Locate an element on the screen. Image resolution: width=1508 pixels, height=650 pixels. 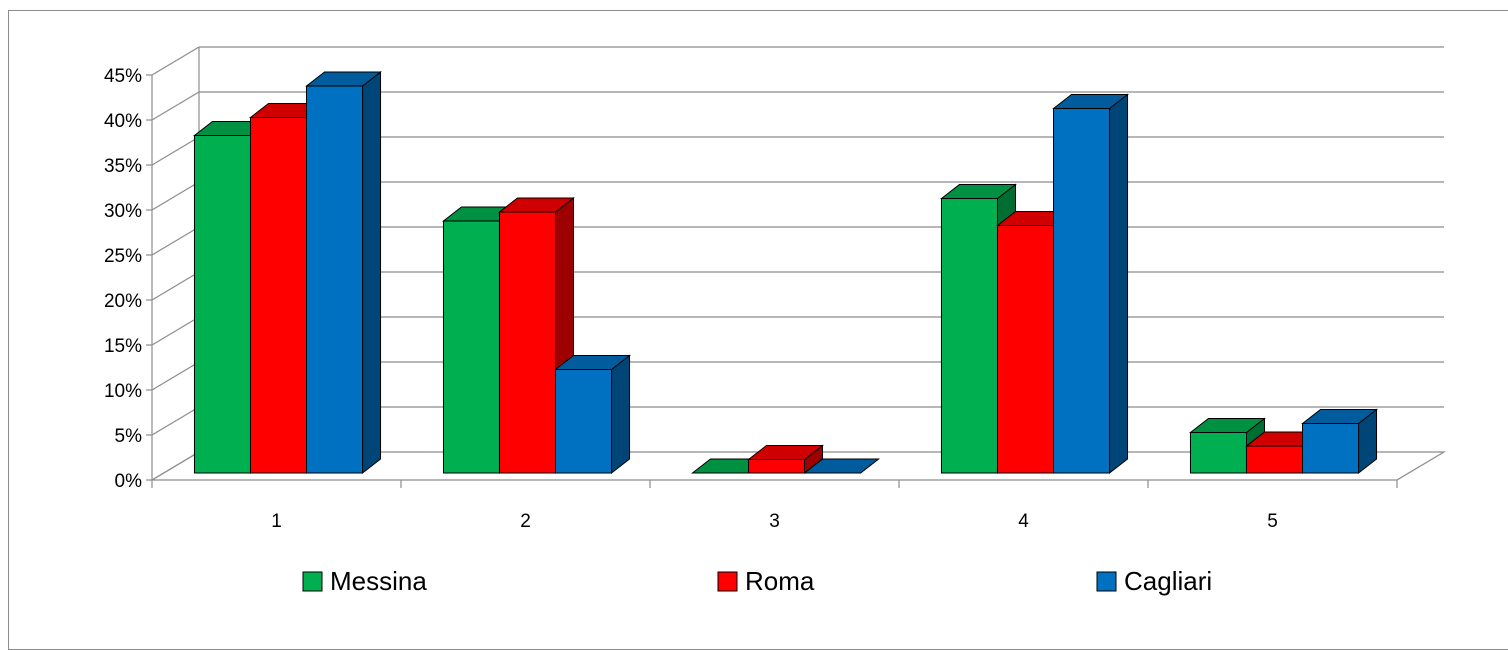
y-tick-label: 45% is located at coordinates (123, 76).